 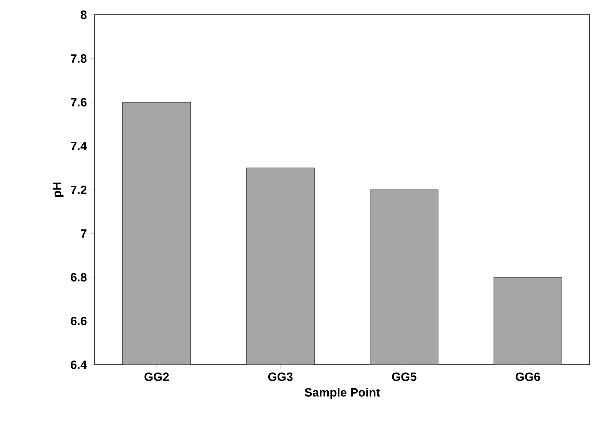 I want to click on y-tick-label: 6.6, so click(x=79, y=321).